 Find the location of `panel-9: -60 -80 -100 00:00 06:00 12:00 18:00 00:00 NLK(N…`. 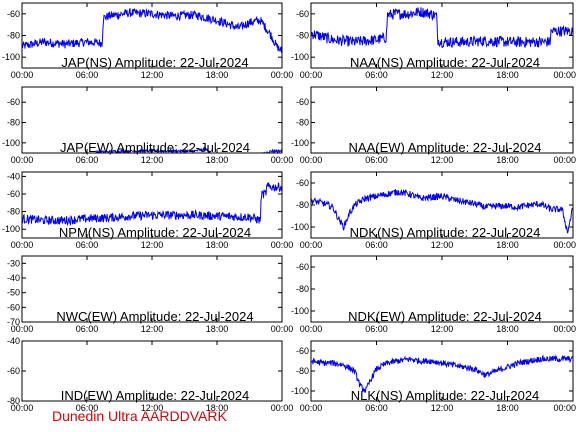

panel-9: -60 -80 -100 00:00 06:00 12:00 18:00 00:00 NLK(N… is located at coordinates (433, 376).